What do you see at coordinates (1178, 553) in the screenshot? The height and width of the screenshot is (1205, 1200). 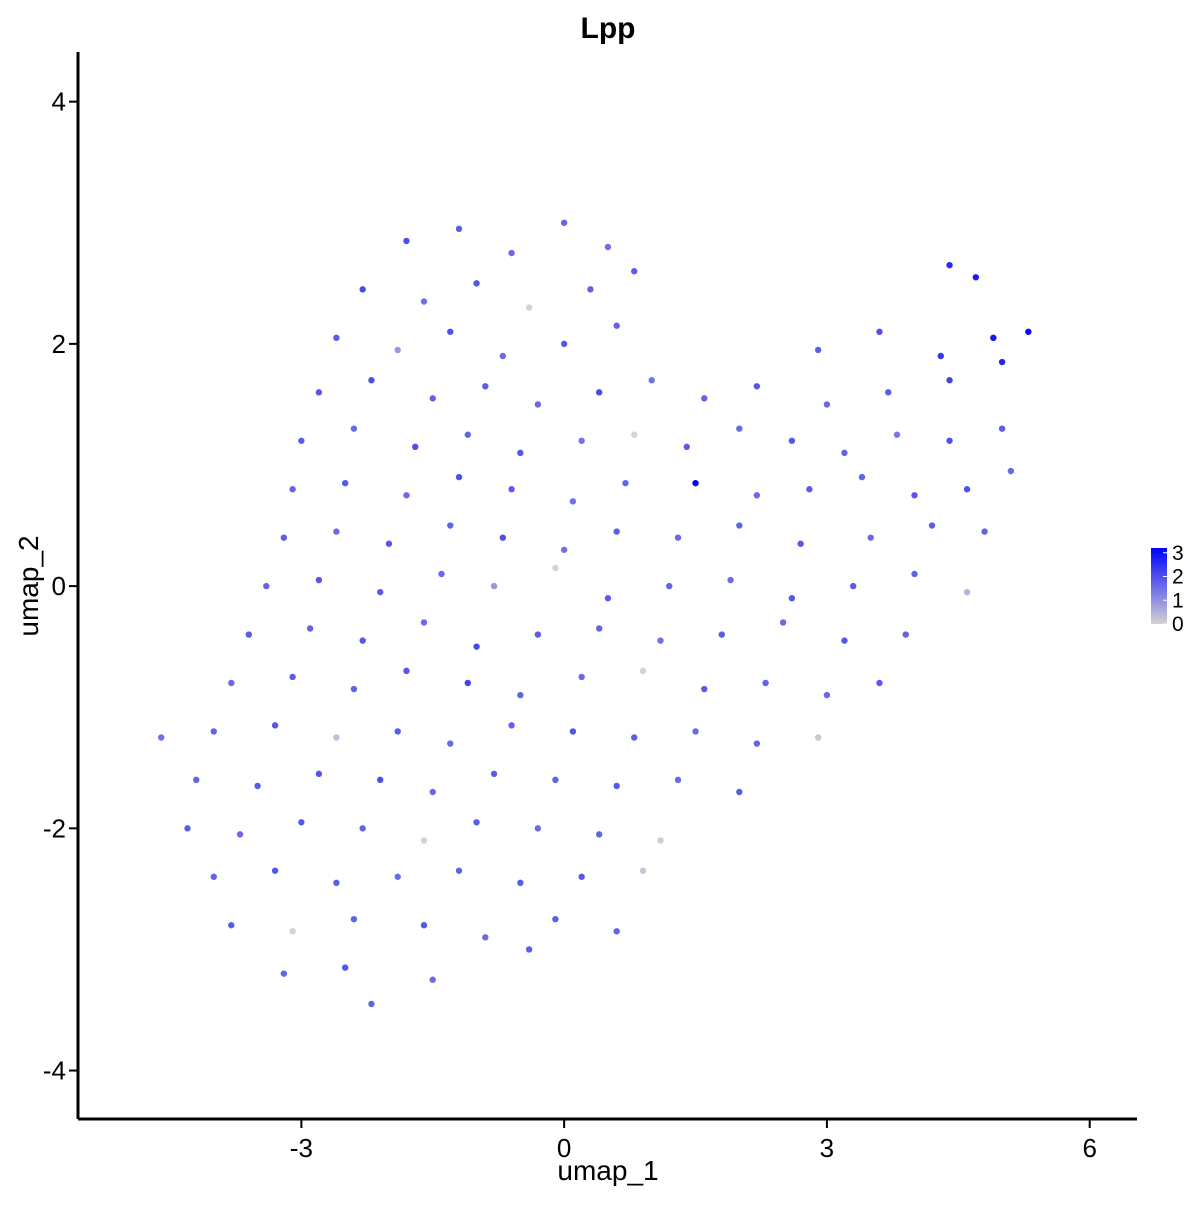 I see `colorbar-tick-label: 3` at bounding box center [1178, 553].